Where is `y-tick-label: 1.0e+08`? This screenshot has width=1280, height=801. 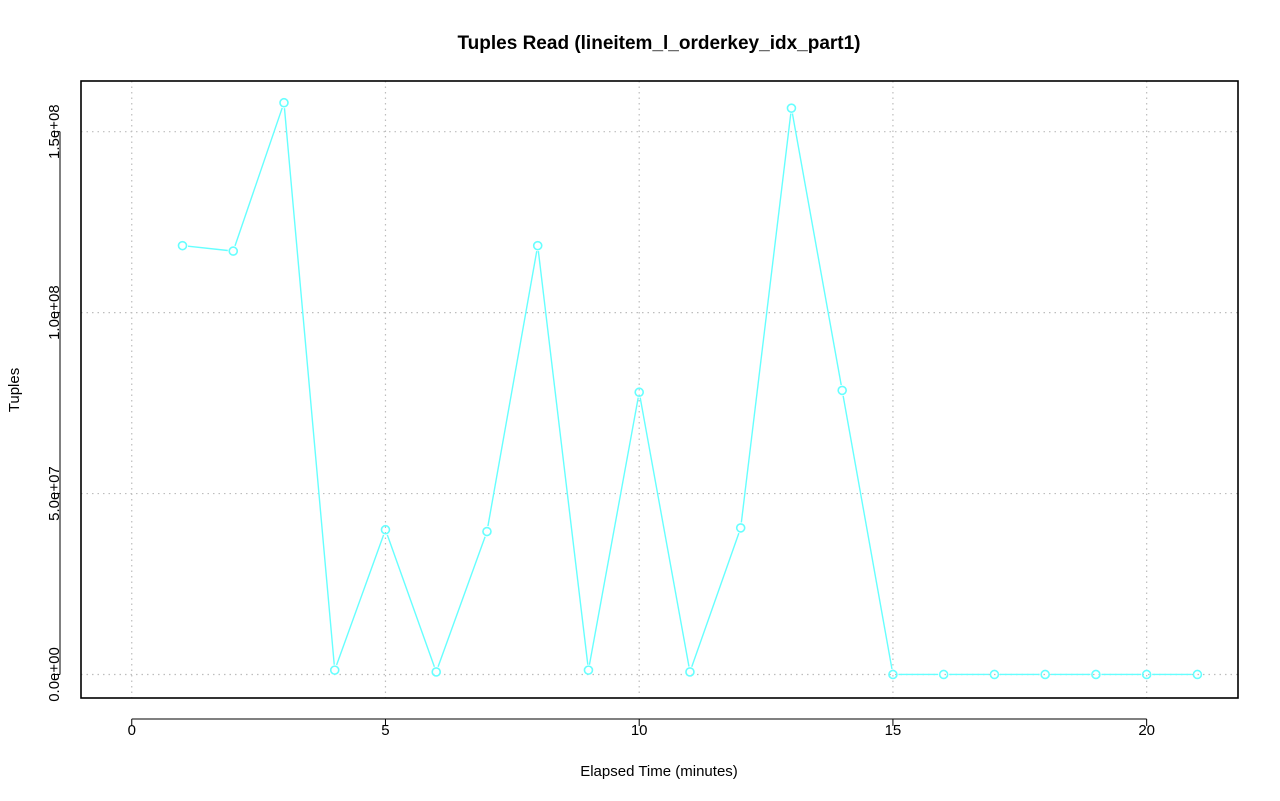 y-tick-label: 1.0e+08 is located at coordinates (54, 312).